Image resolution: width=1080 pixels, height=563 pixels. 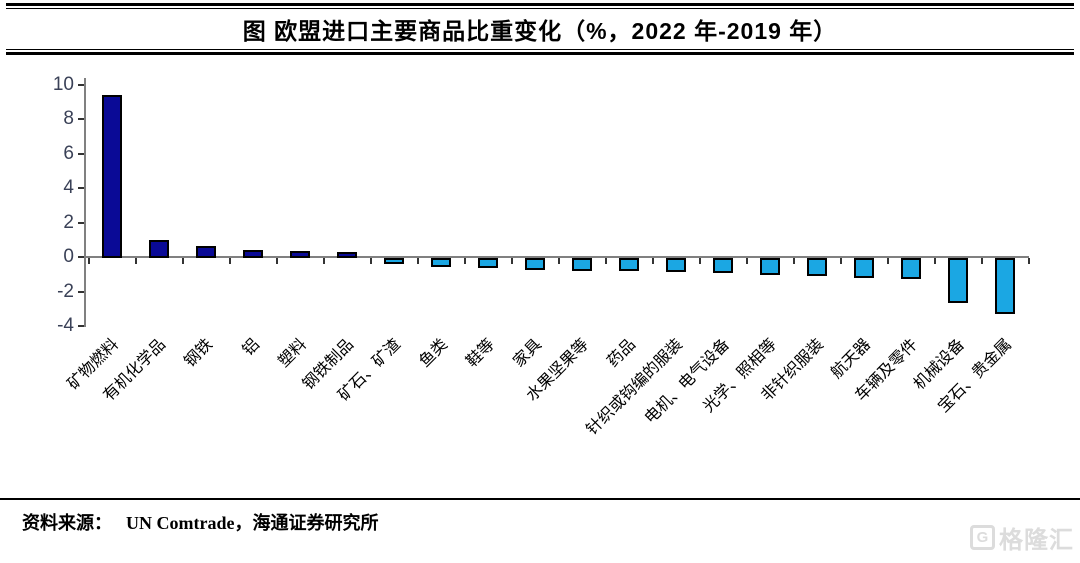 I want to click on top-rule-thick, so click(x=540, y=4).